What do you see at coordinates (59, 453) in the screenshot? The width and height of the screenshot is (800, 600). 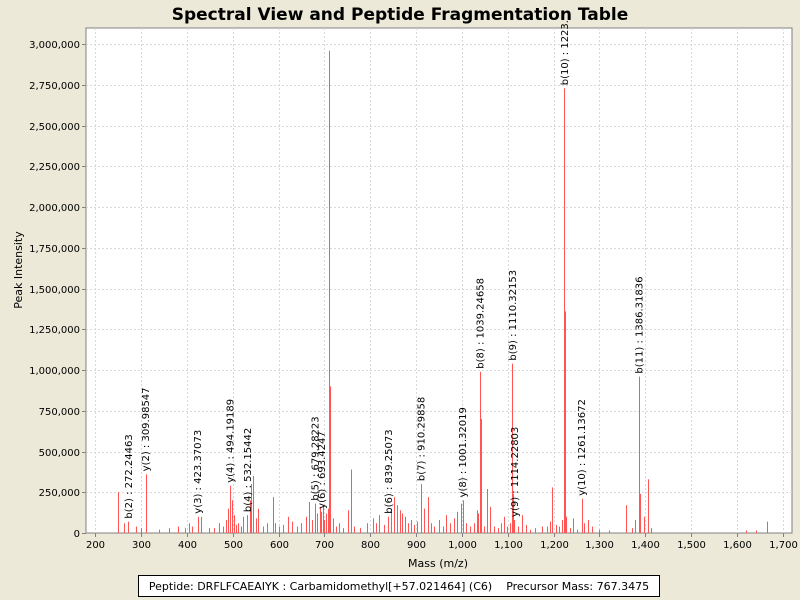 I see `y-tick-label: 500,000` at bounding box center [59, 453].